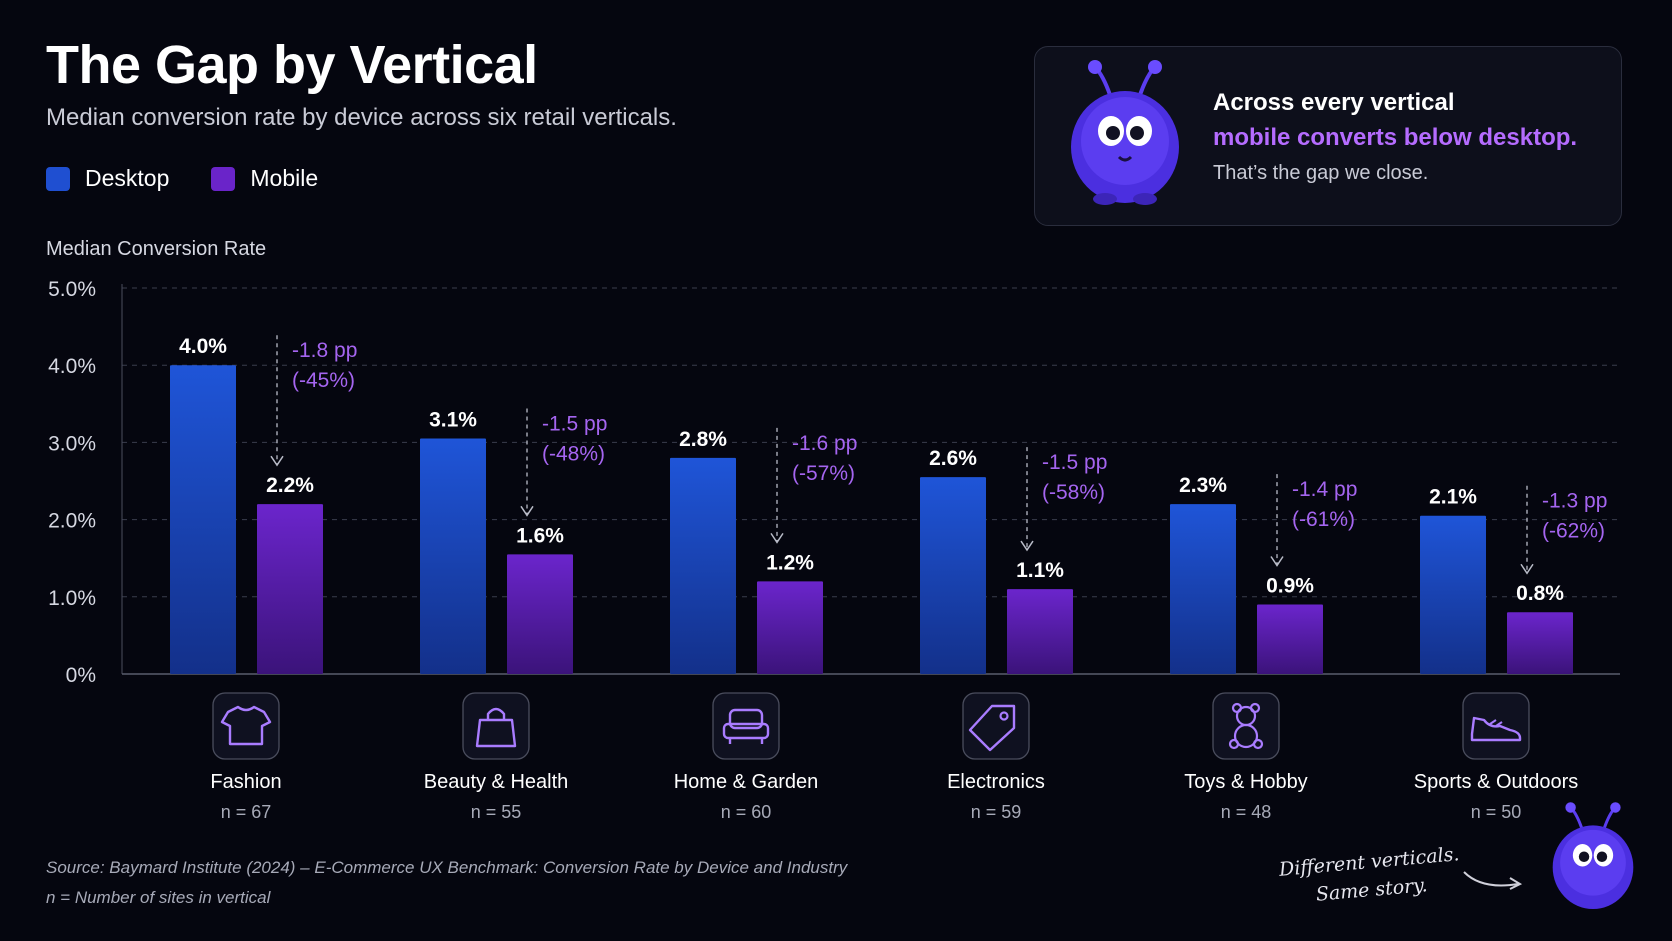 This screenshot has height=941, width=1672. I want to click on x-category-label: Fashion, so click(245, 782).